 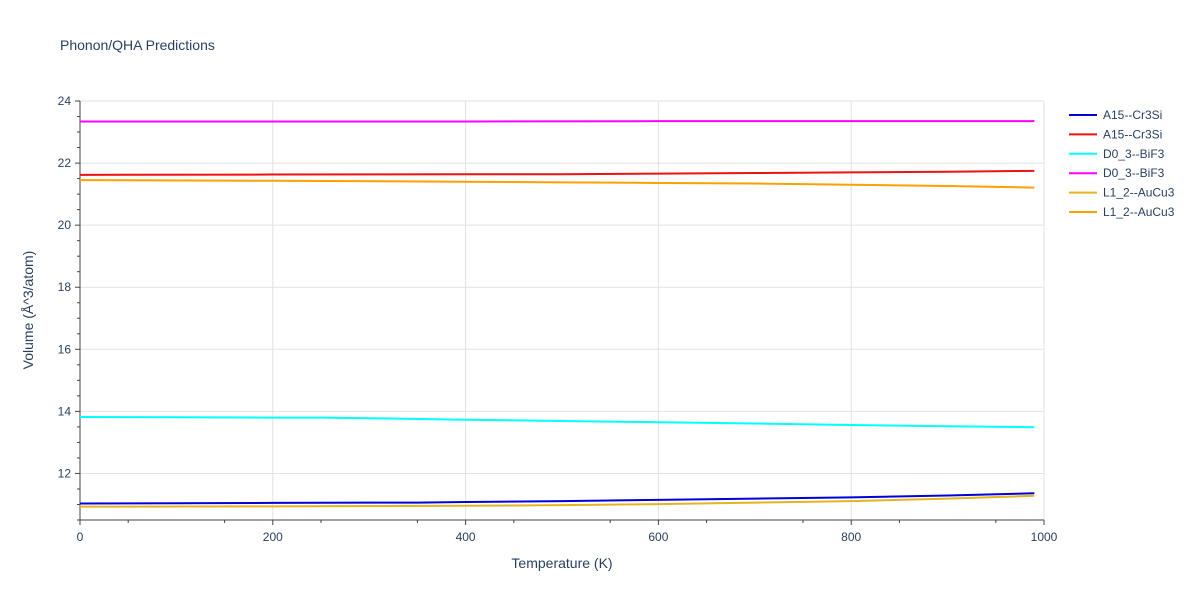 What do you see at coordinates (658, 537) in the screenshot?
I see `x-tick-label: 600` at bounding box center [658, 537].